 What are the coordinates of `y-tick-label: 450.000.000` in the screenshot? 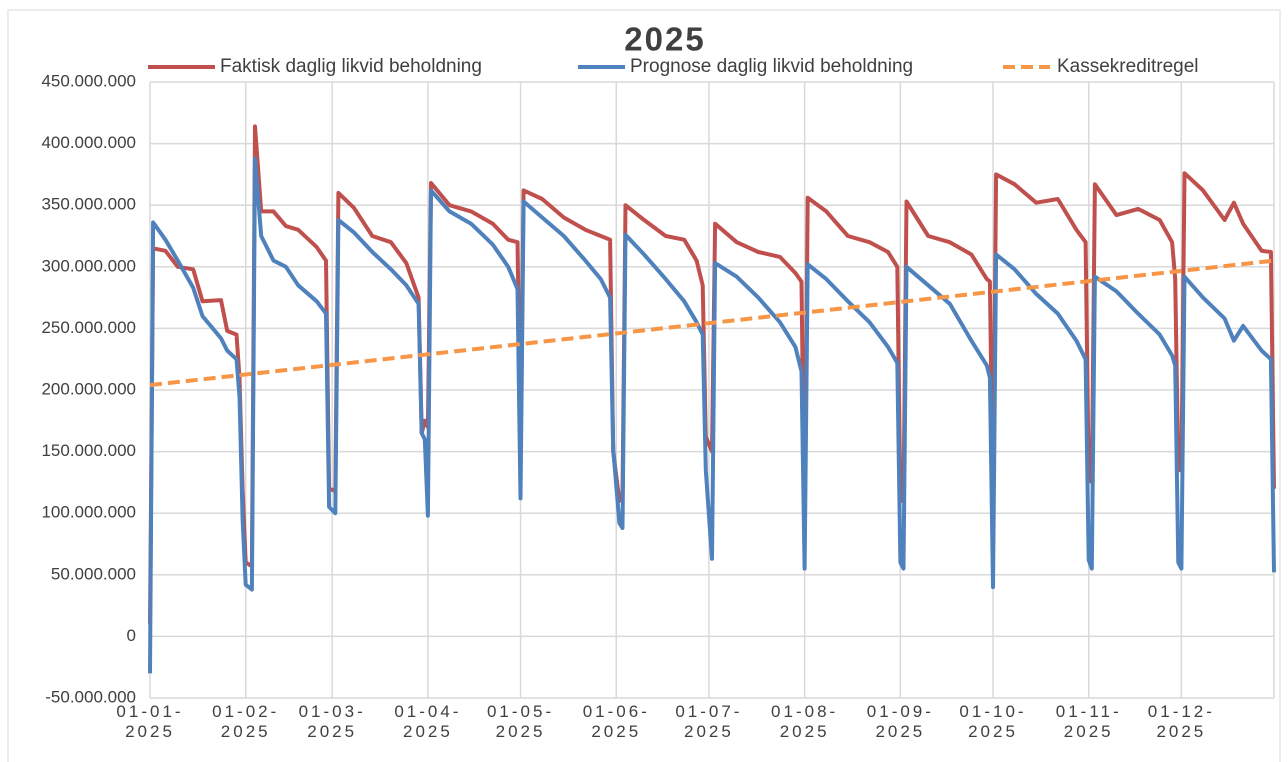 It's located at (88, 80).